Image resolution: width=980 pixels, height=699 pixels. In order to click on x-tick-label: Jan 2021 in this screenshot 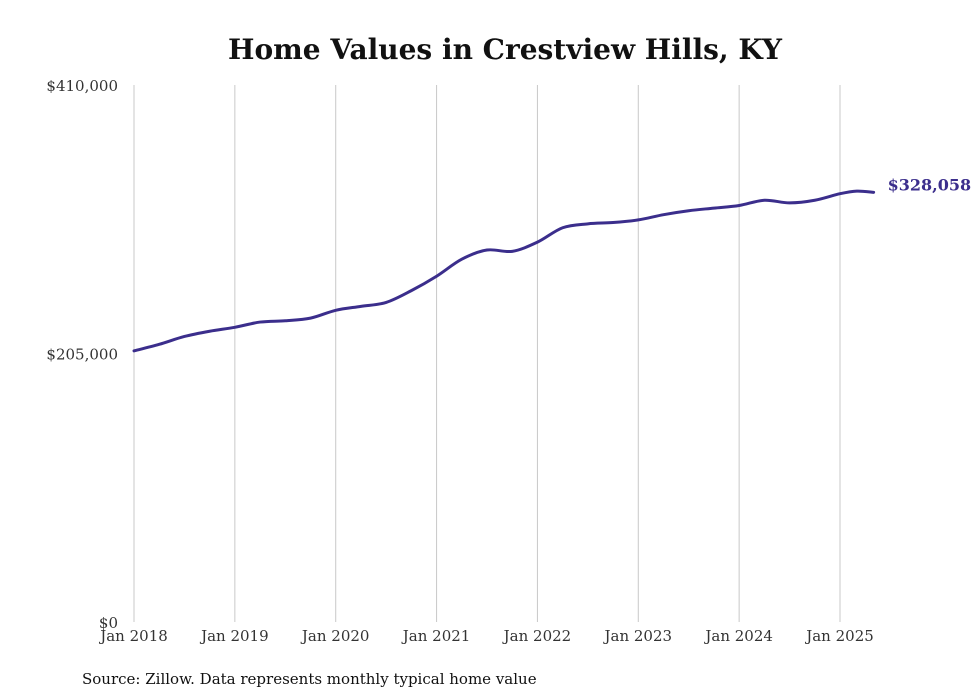, I will do `click(436, 636)`.